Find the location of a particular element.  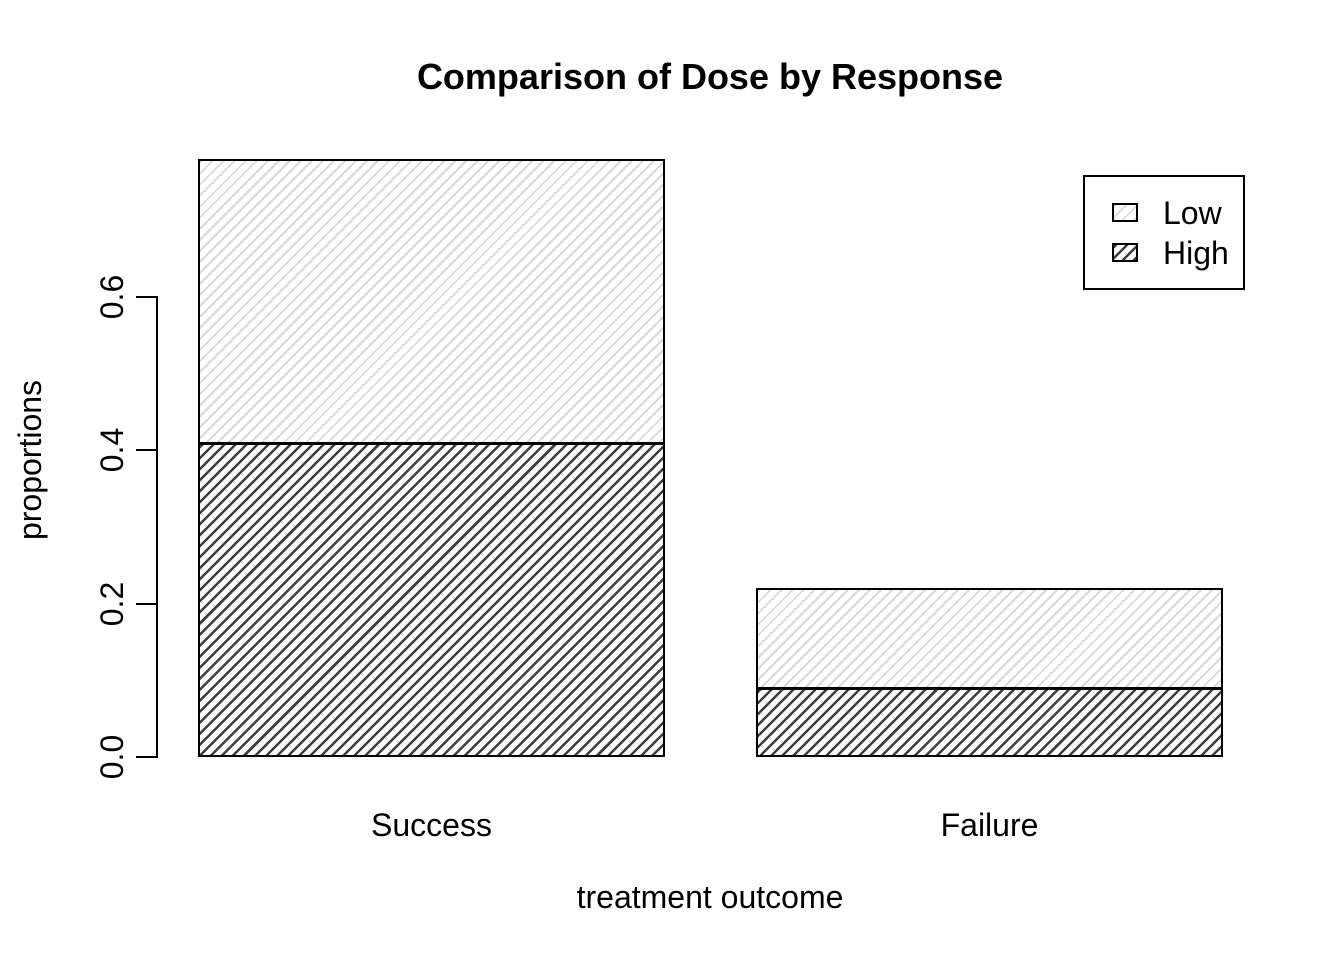

legend-entry-high: High is located at coordinates (1177, 253).